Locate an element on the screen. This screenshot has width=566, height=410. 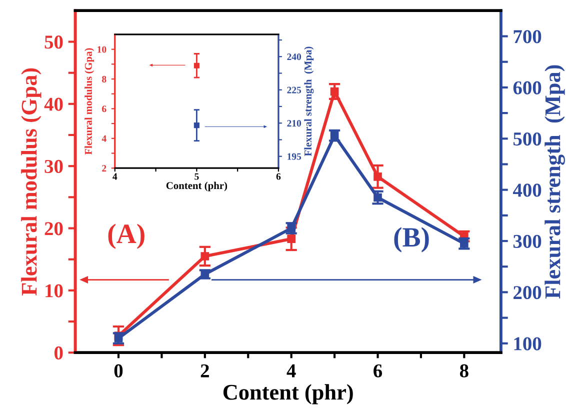
y2-tick-label: 100 is located at coordinates (528, 343).